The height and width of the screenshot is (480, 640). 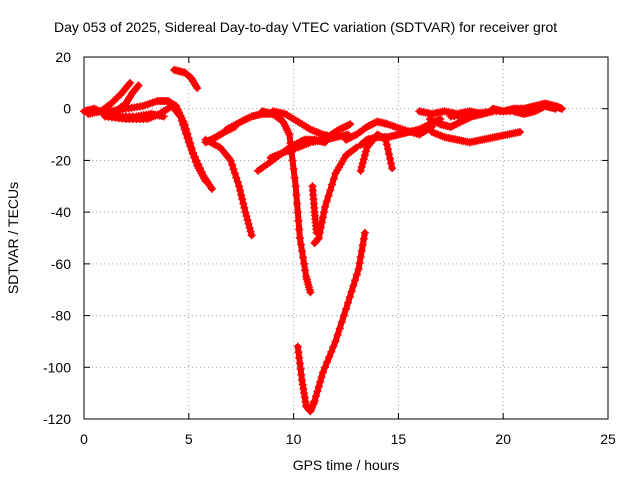 I want to click on series-arc19, so click(x=400, y=132).